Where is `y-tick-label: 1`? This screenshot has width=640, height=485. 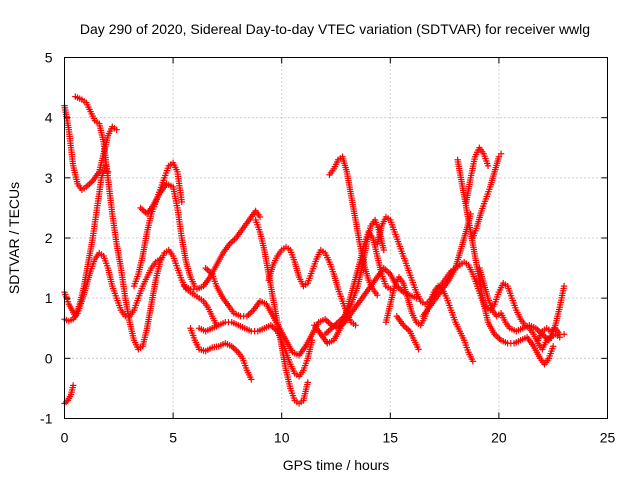 y-tick-label: 1 is located at coordinates (49, 298).